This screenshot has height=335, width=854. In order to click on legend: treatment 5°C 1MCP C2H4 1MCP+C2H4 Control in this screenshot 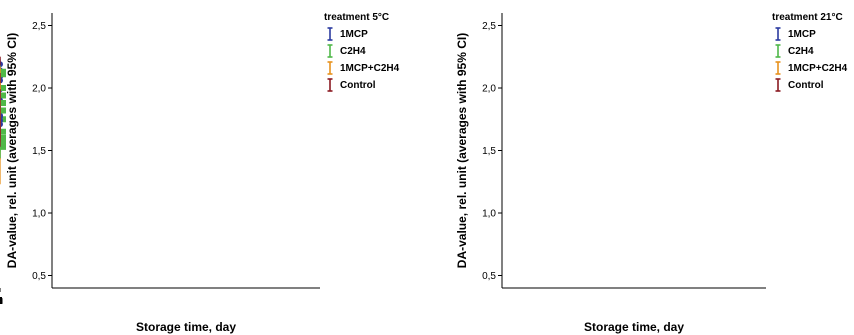, I will do `click(362, 52)`.